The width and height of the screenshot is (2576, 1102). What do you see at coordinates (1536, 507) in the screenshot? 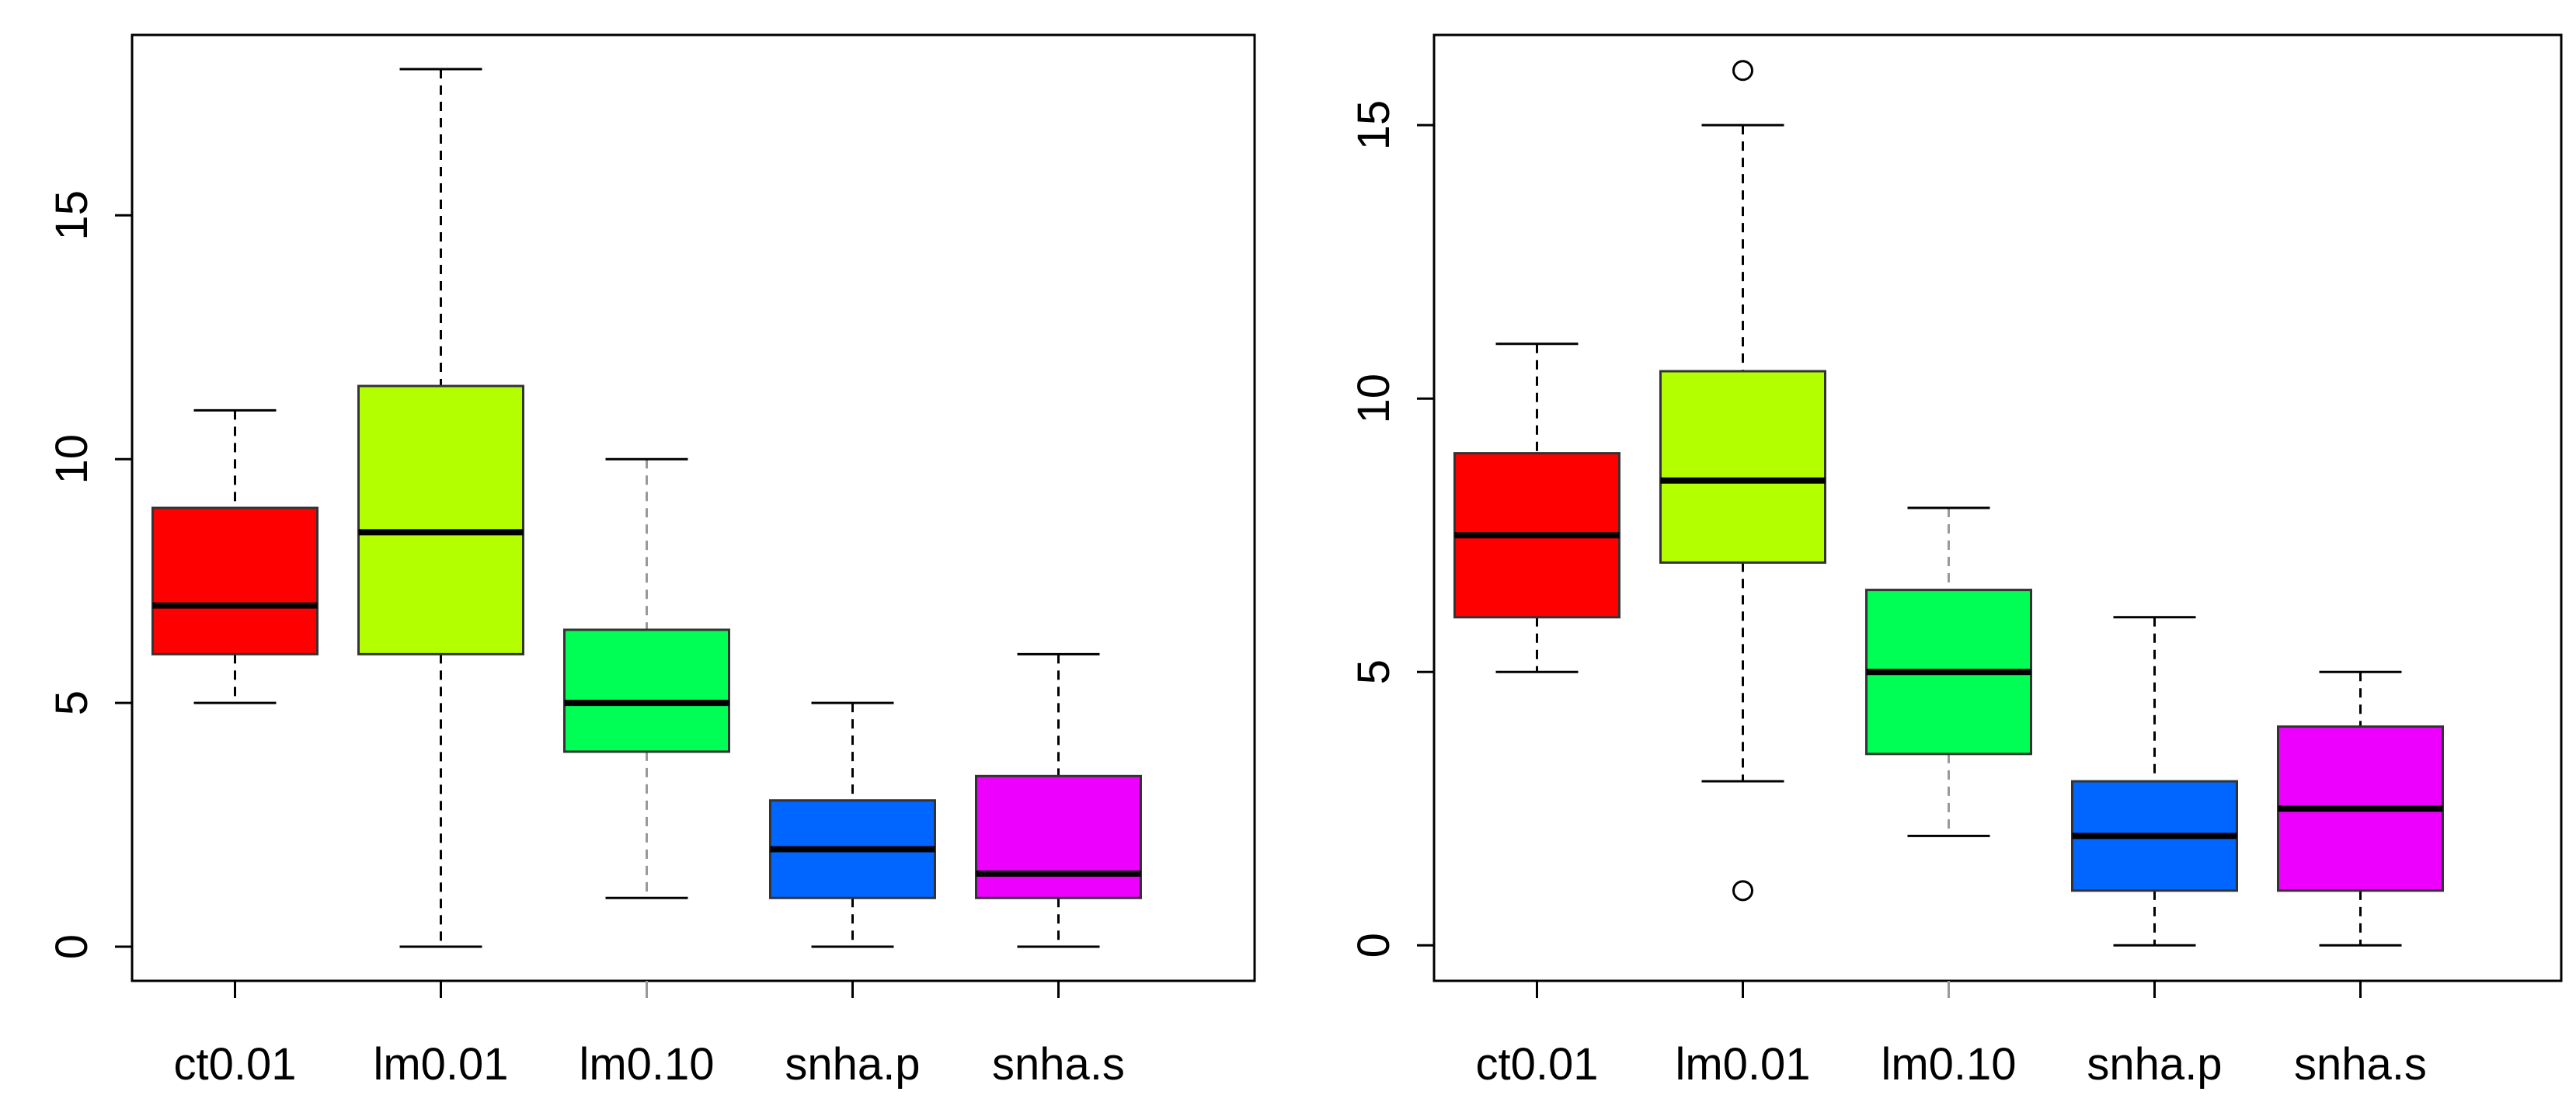
I see `right-box-ct0.01` at bounding box center [1536, 507].